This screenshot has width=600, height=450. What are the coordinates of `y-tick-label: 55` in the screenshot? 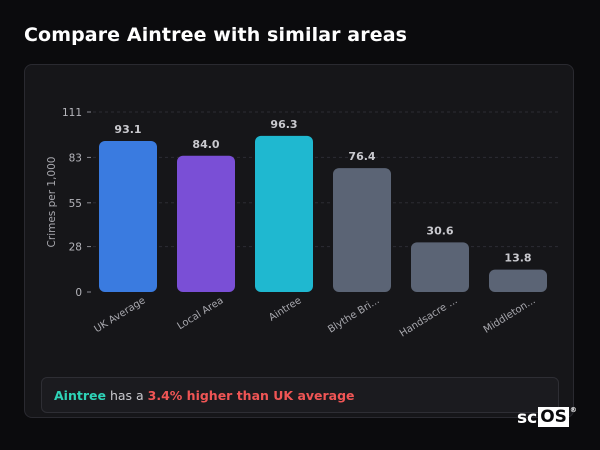 It's located at (75, 204).